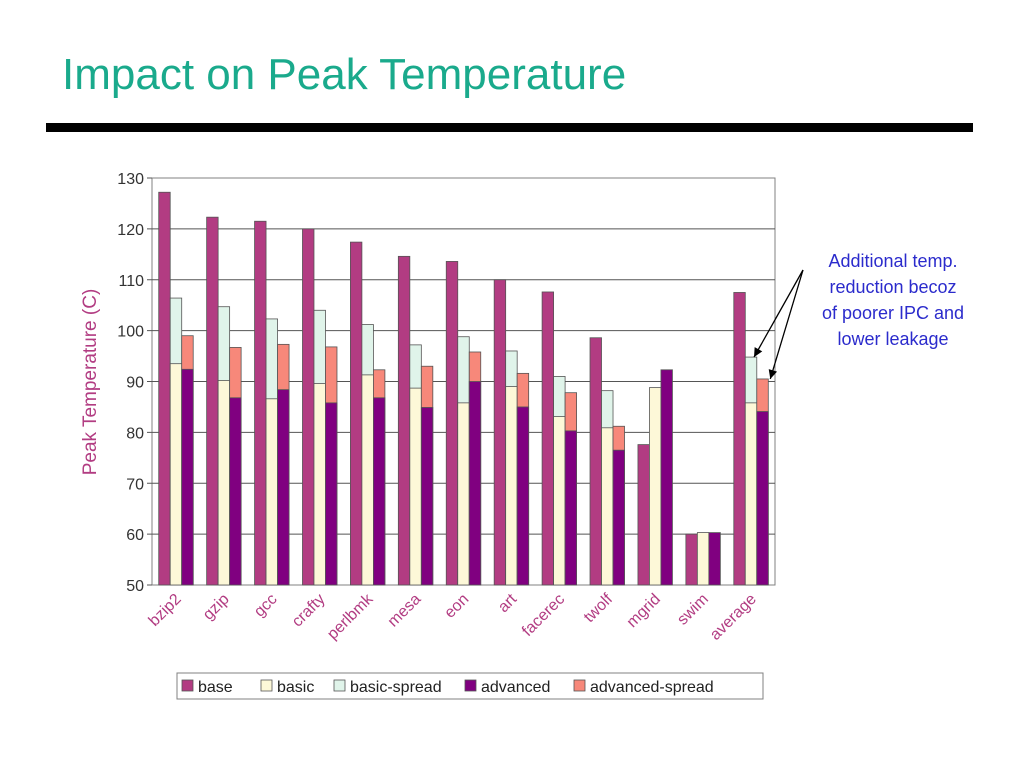 The height and width of the screenshot is (768, 1024). What do you see at coordinates (509, 127) in the screenshot?
I see `title-rule` at bounding box center [509, 127].